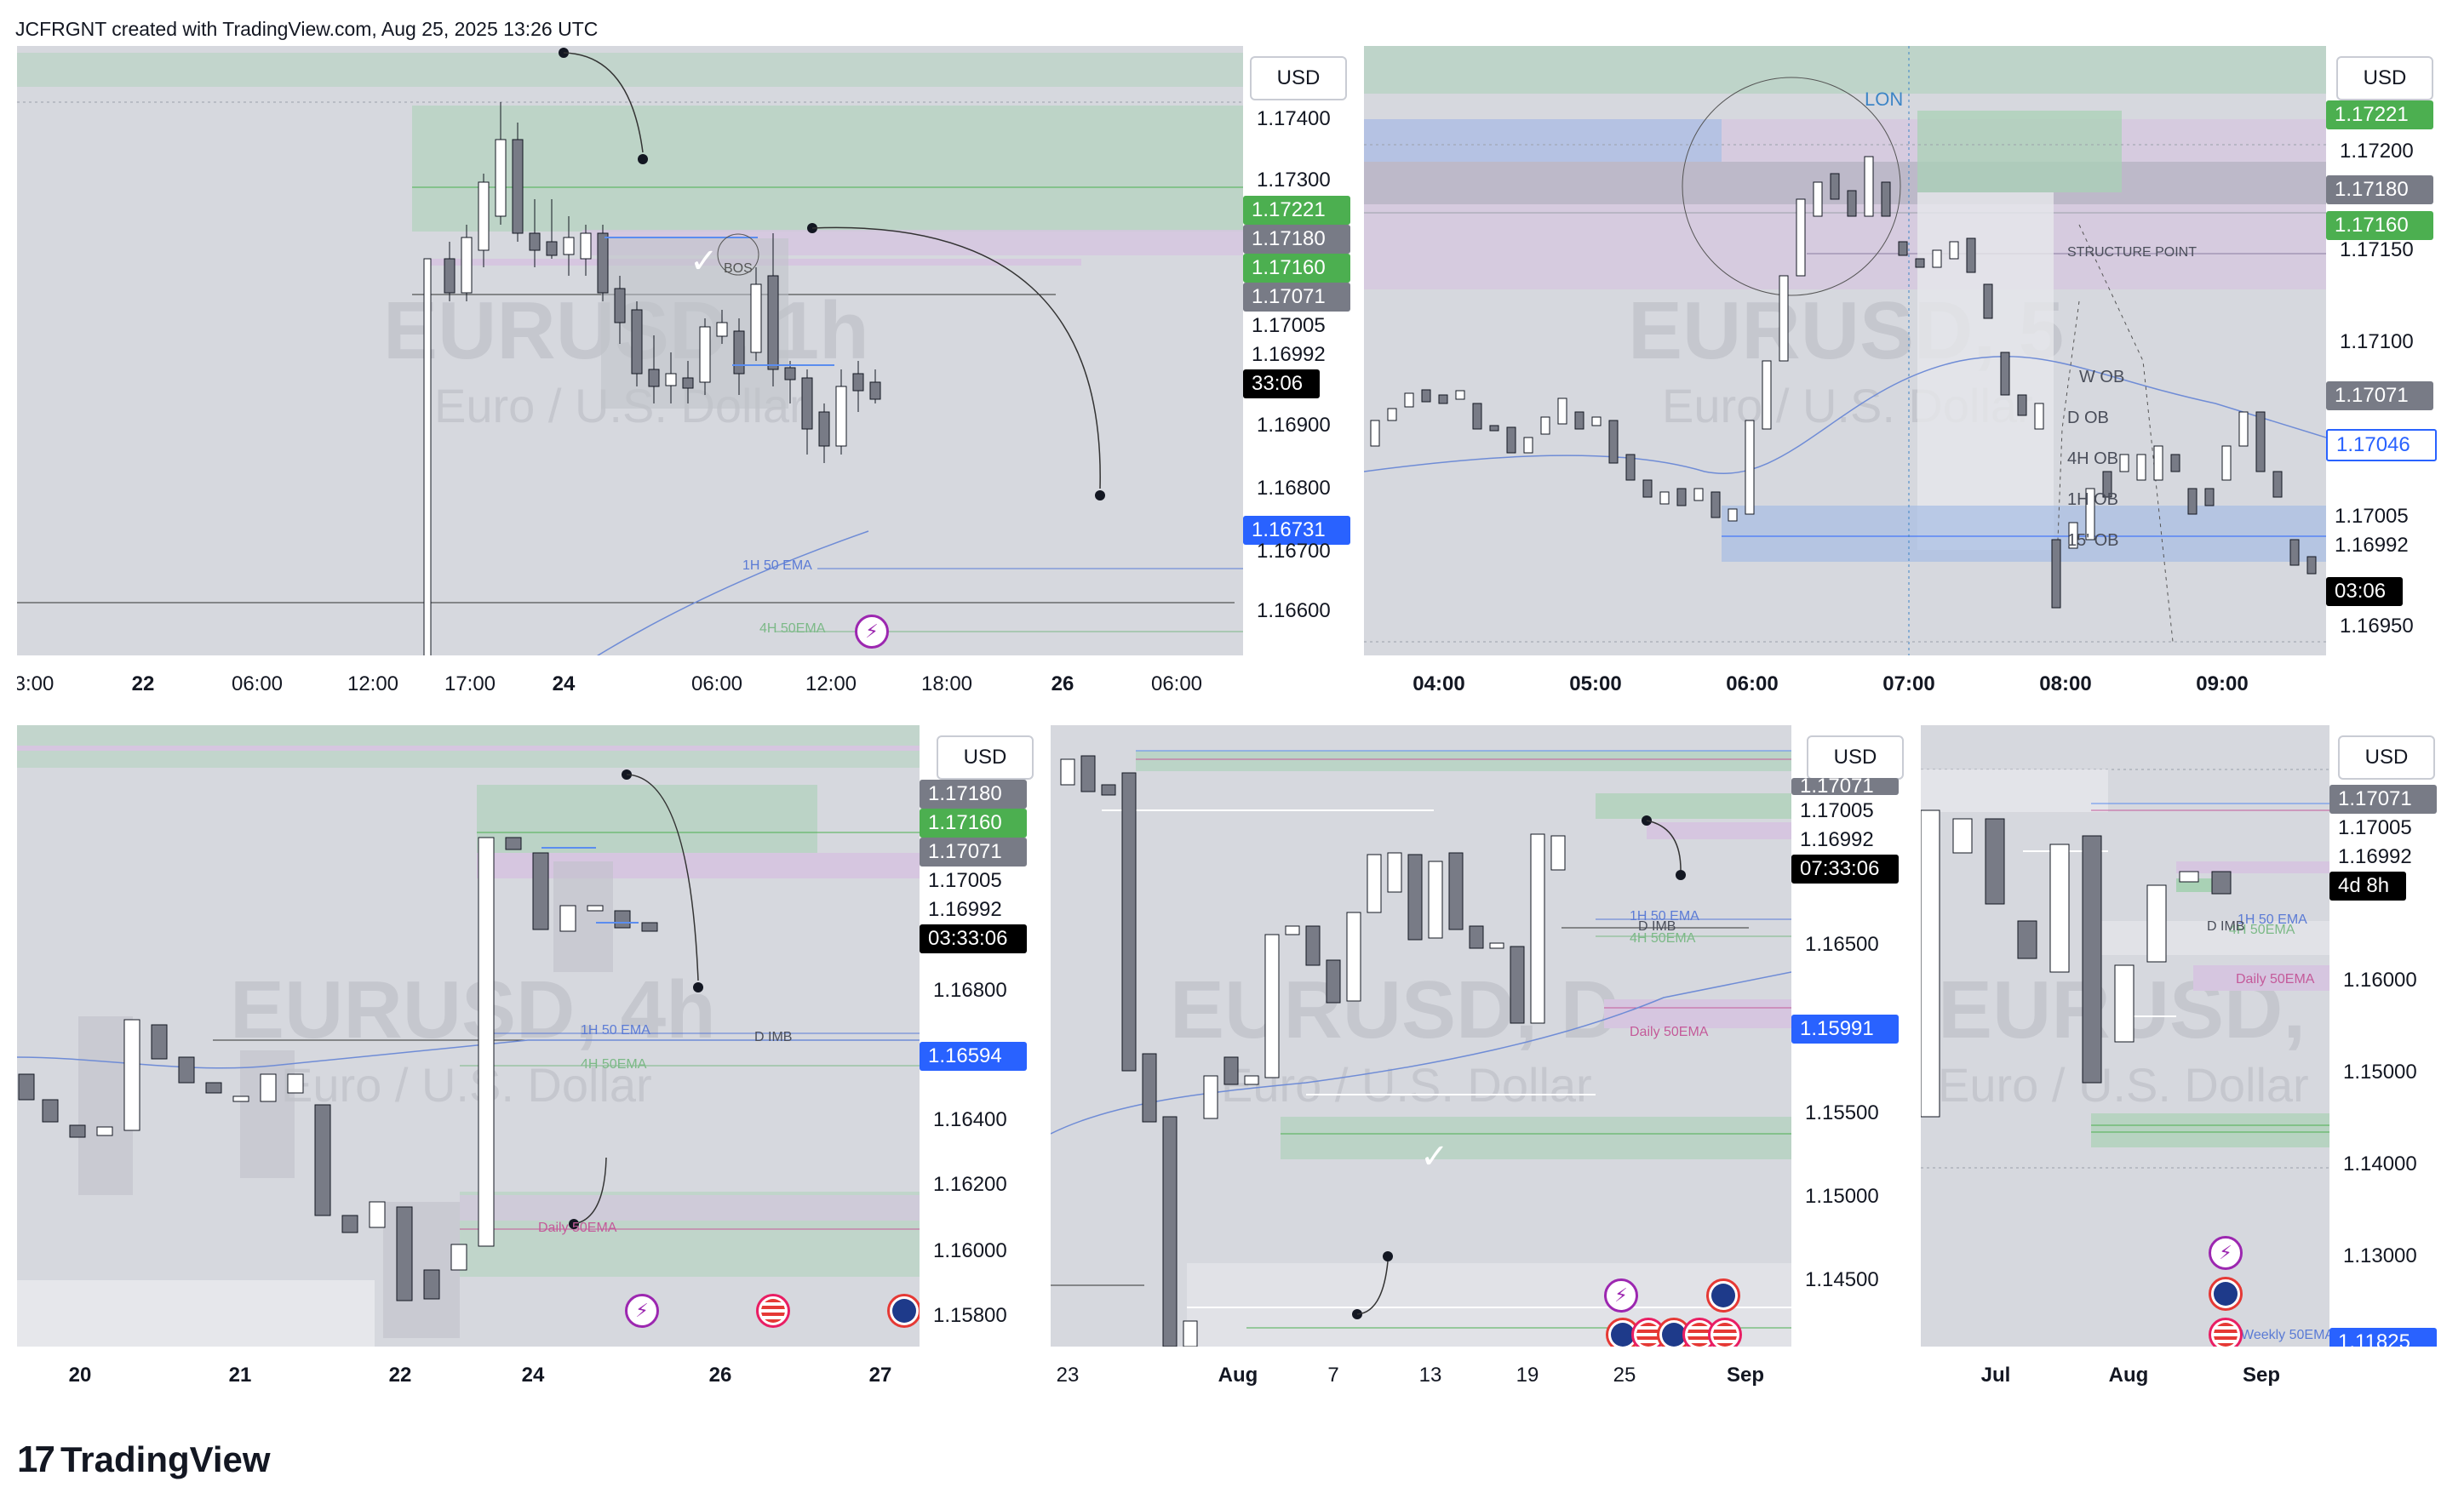  I want to click on wob-label: W OB, so click(2102, 377).